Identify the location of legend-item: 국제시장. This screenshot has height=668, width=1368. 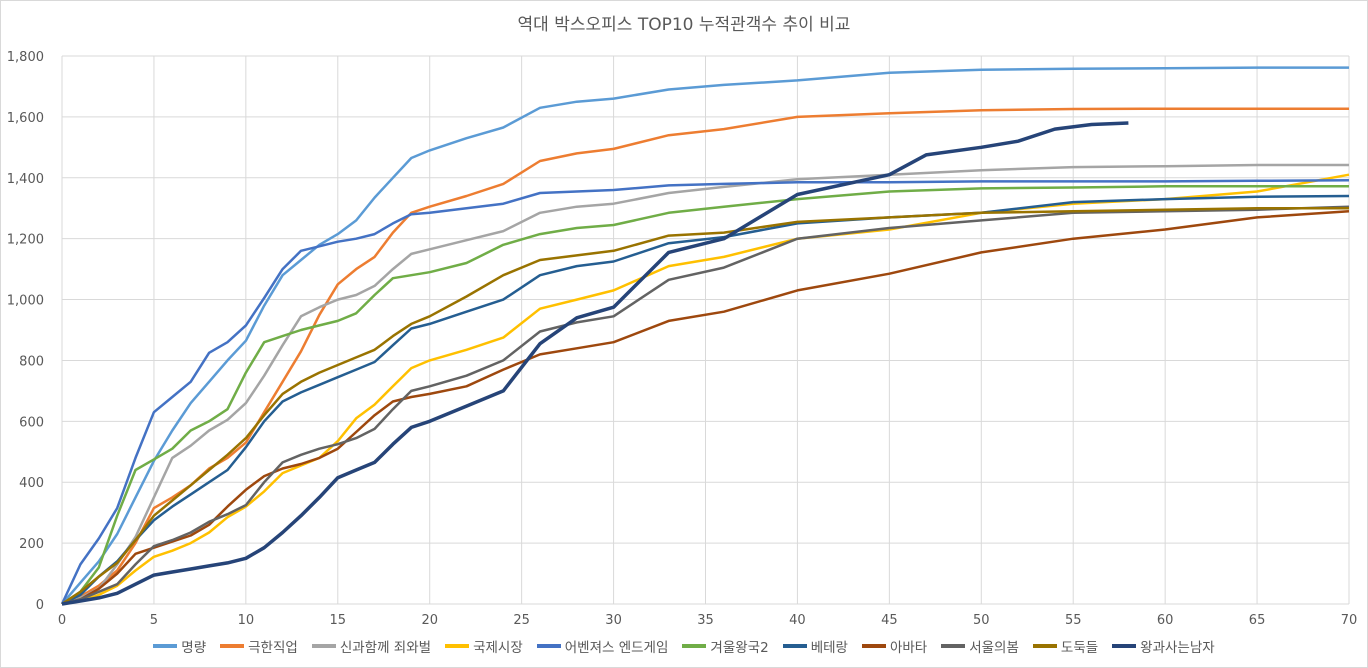
(484, 646).